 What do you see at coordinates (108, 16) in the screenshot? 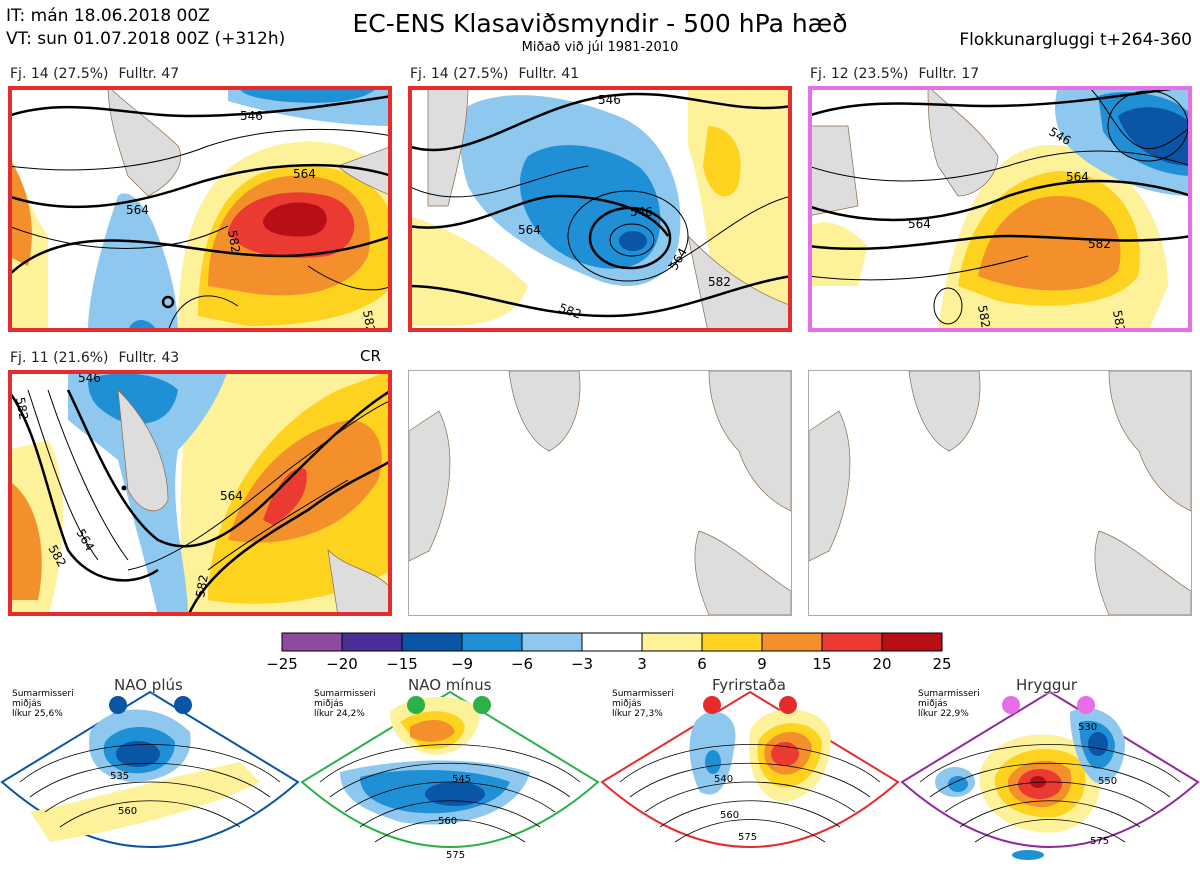
I see `init-time: IT: mán 18.06.2018 00Z` at bounding box center [108, 16].